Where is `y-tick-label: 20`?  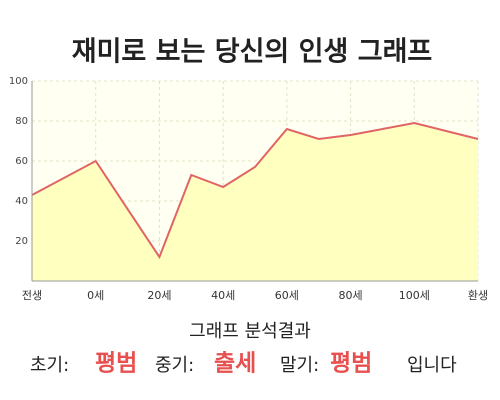 y-tick-label: 20 is located at coordinates (21, 241).